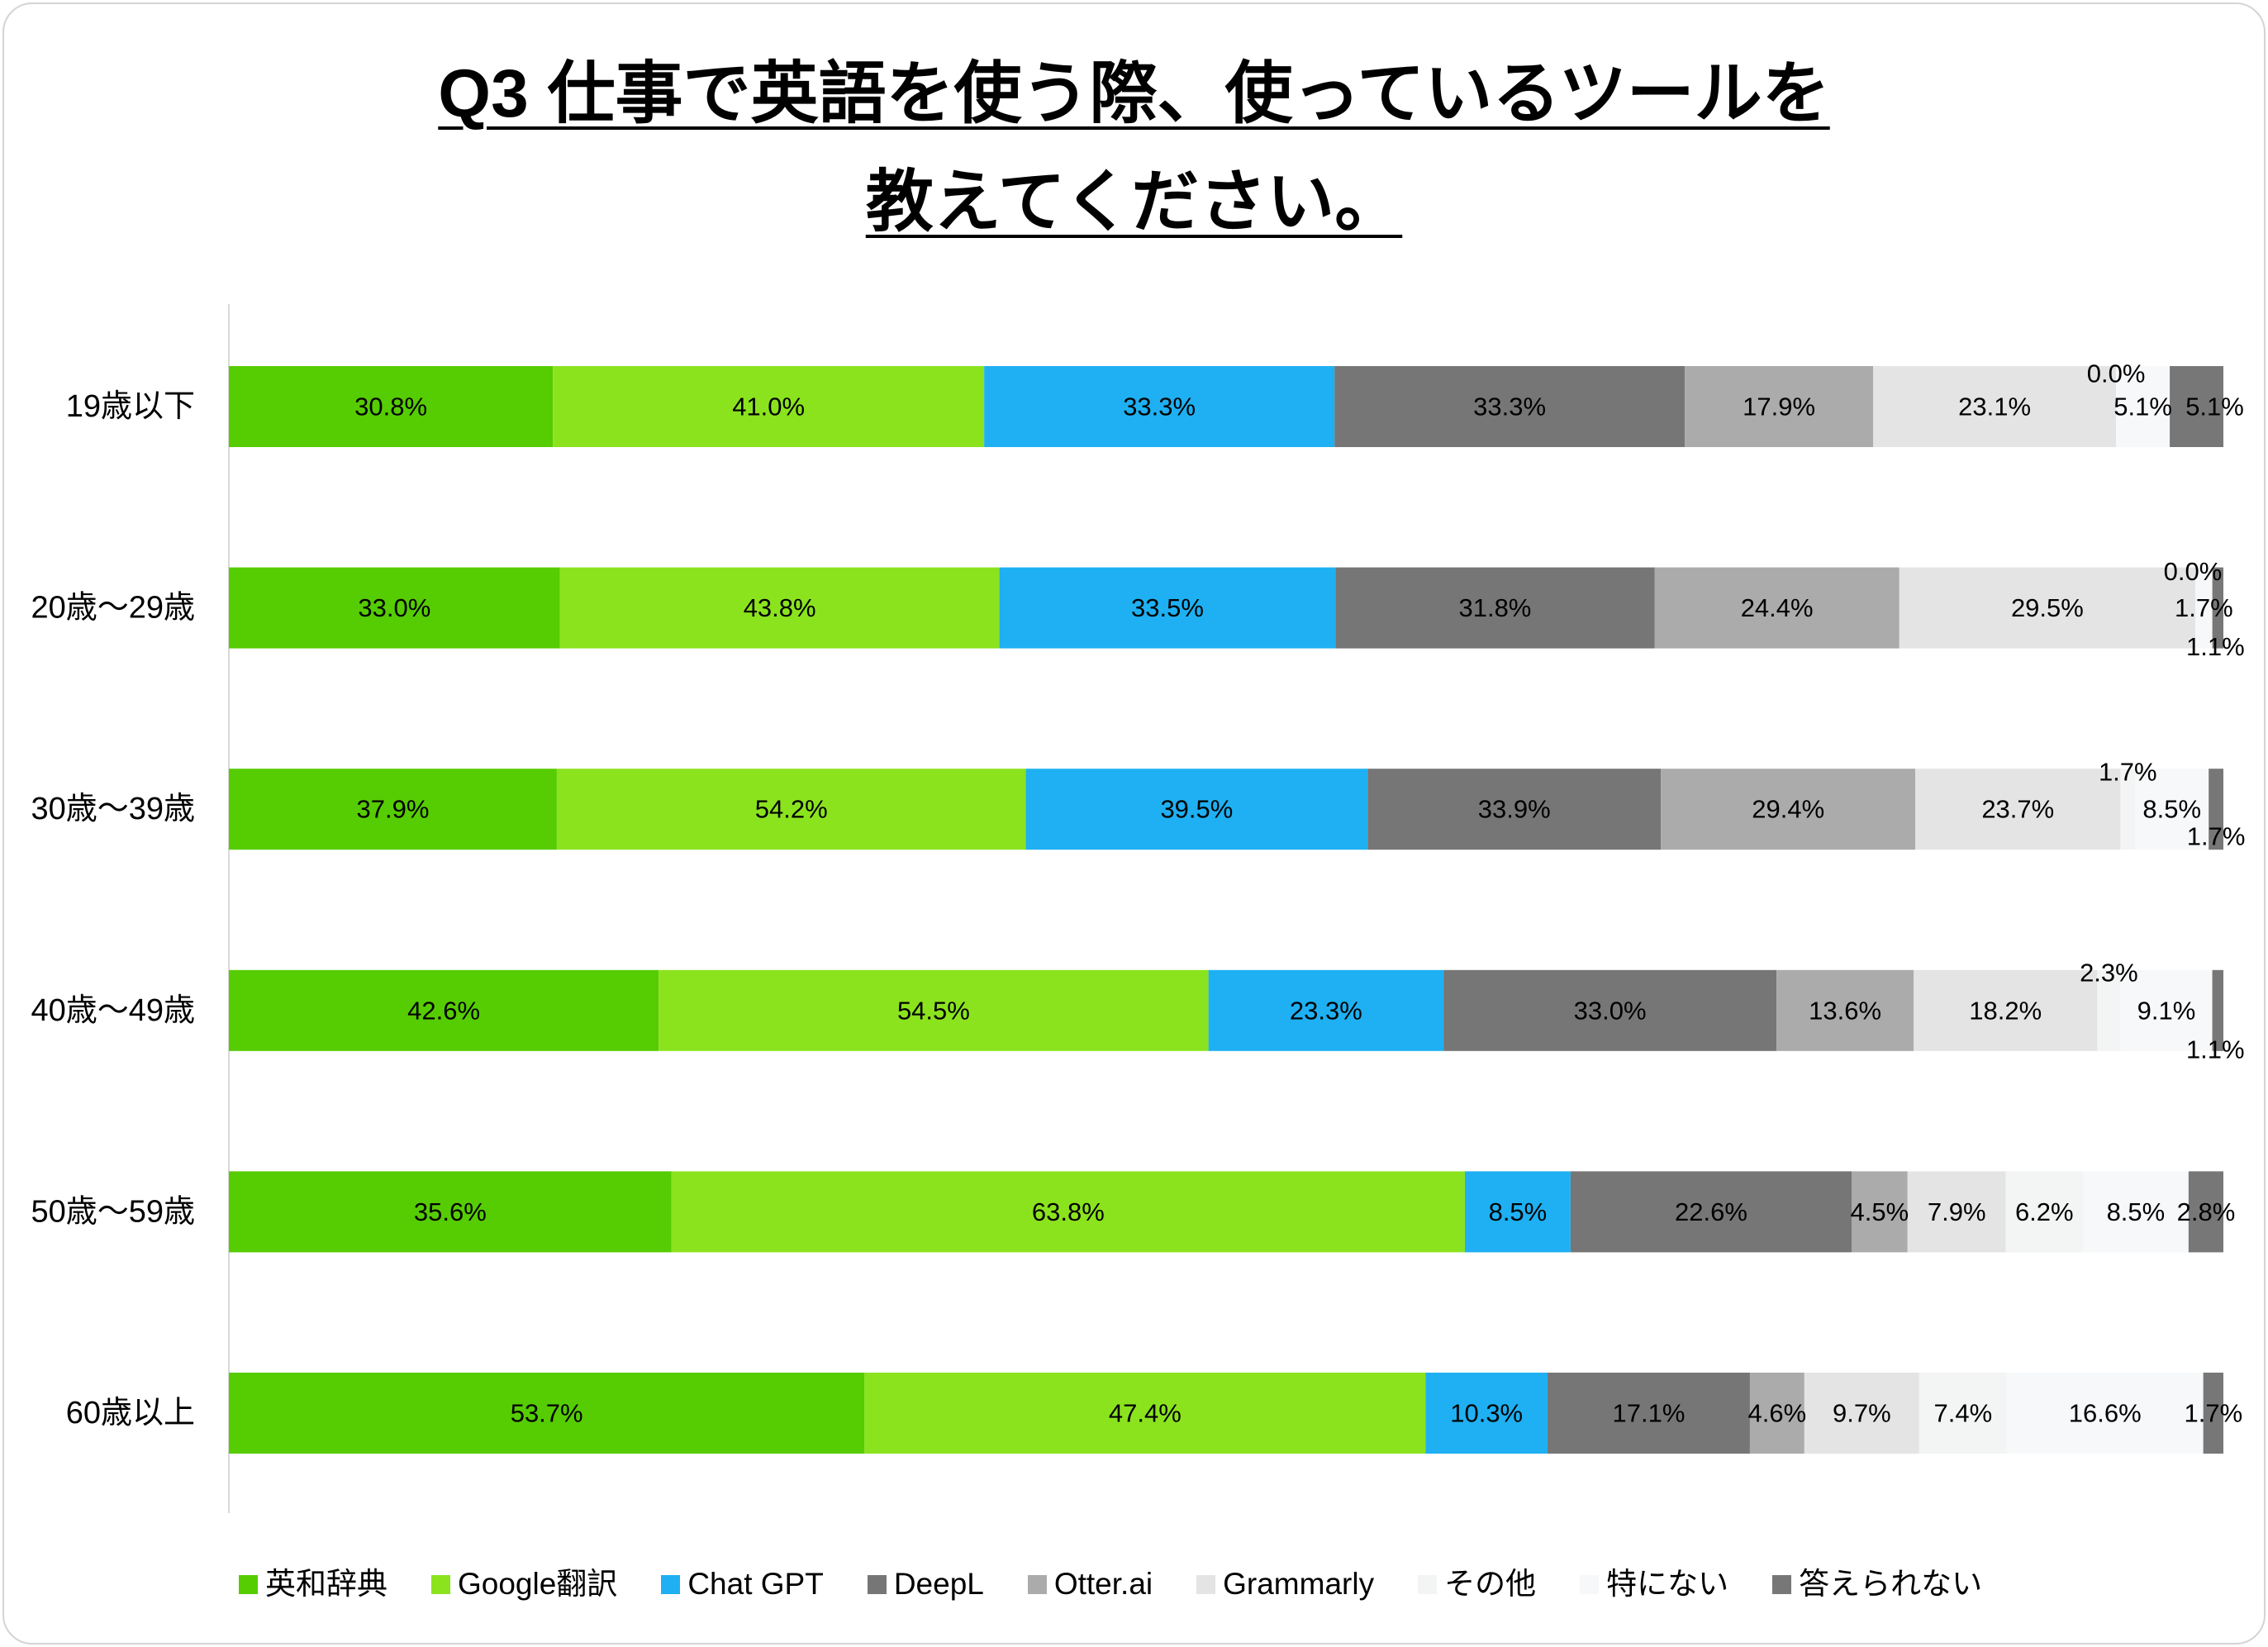  I want to click on data-label: 33.5%, so click(1167, 607).